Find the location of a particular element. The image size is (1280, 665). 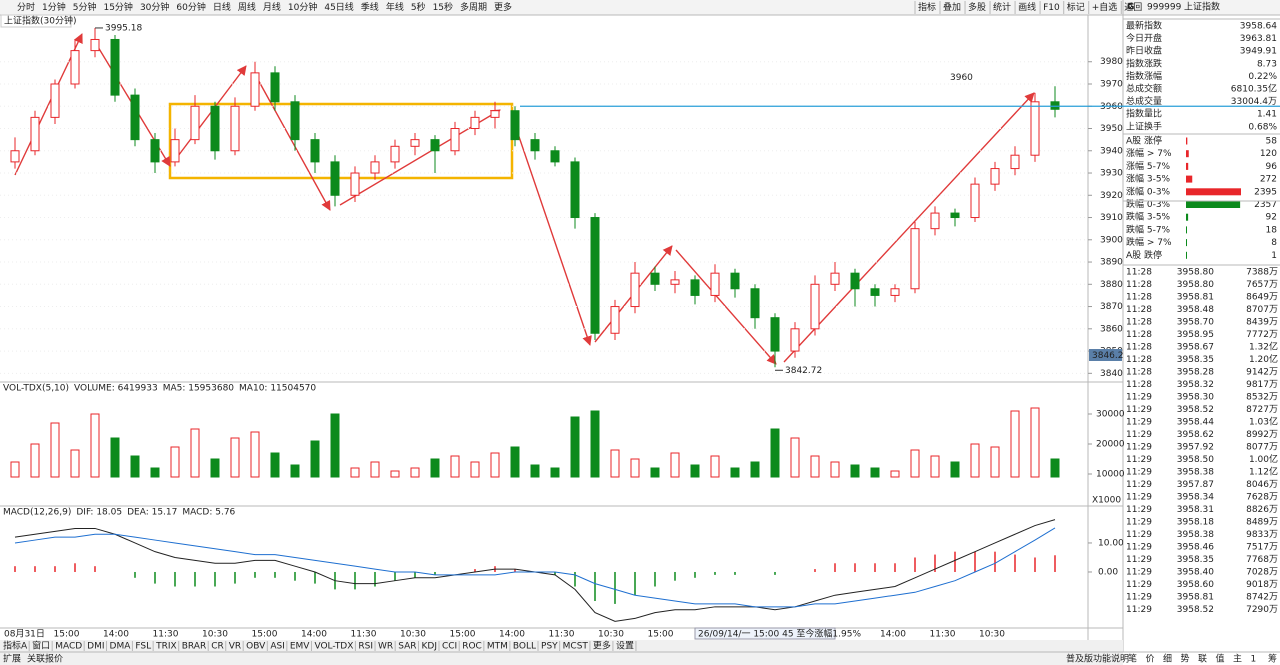

extension-tab: 关联报价 is located at coordinates (45, 659).